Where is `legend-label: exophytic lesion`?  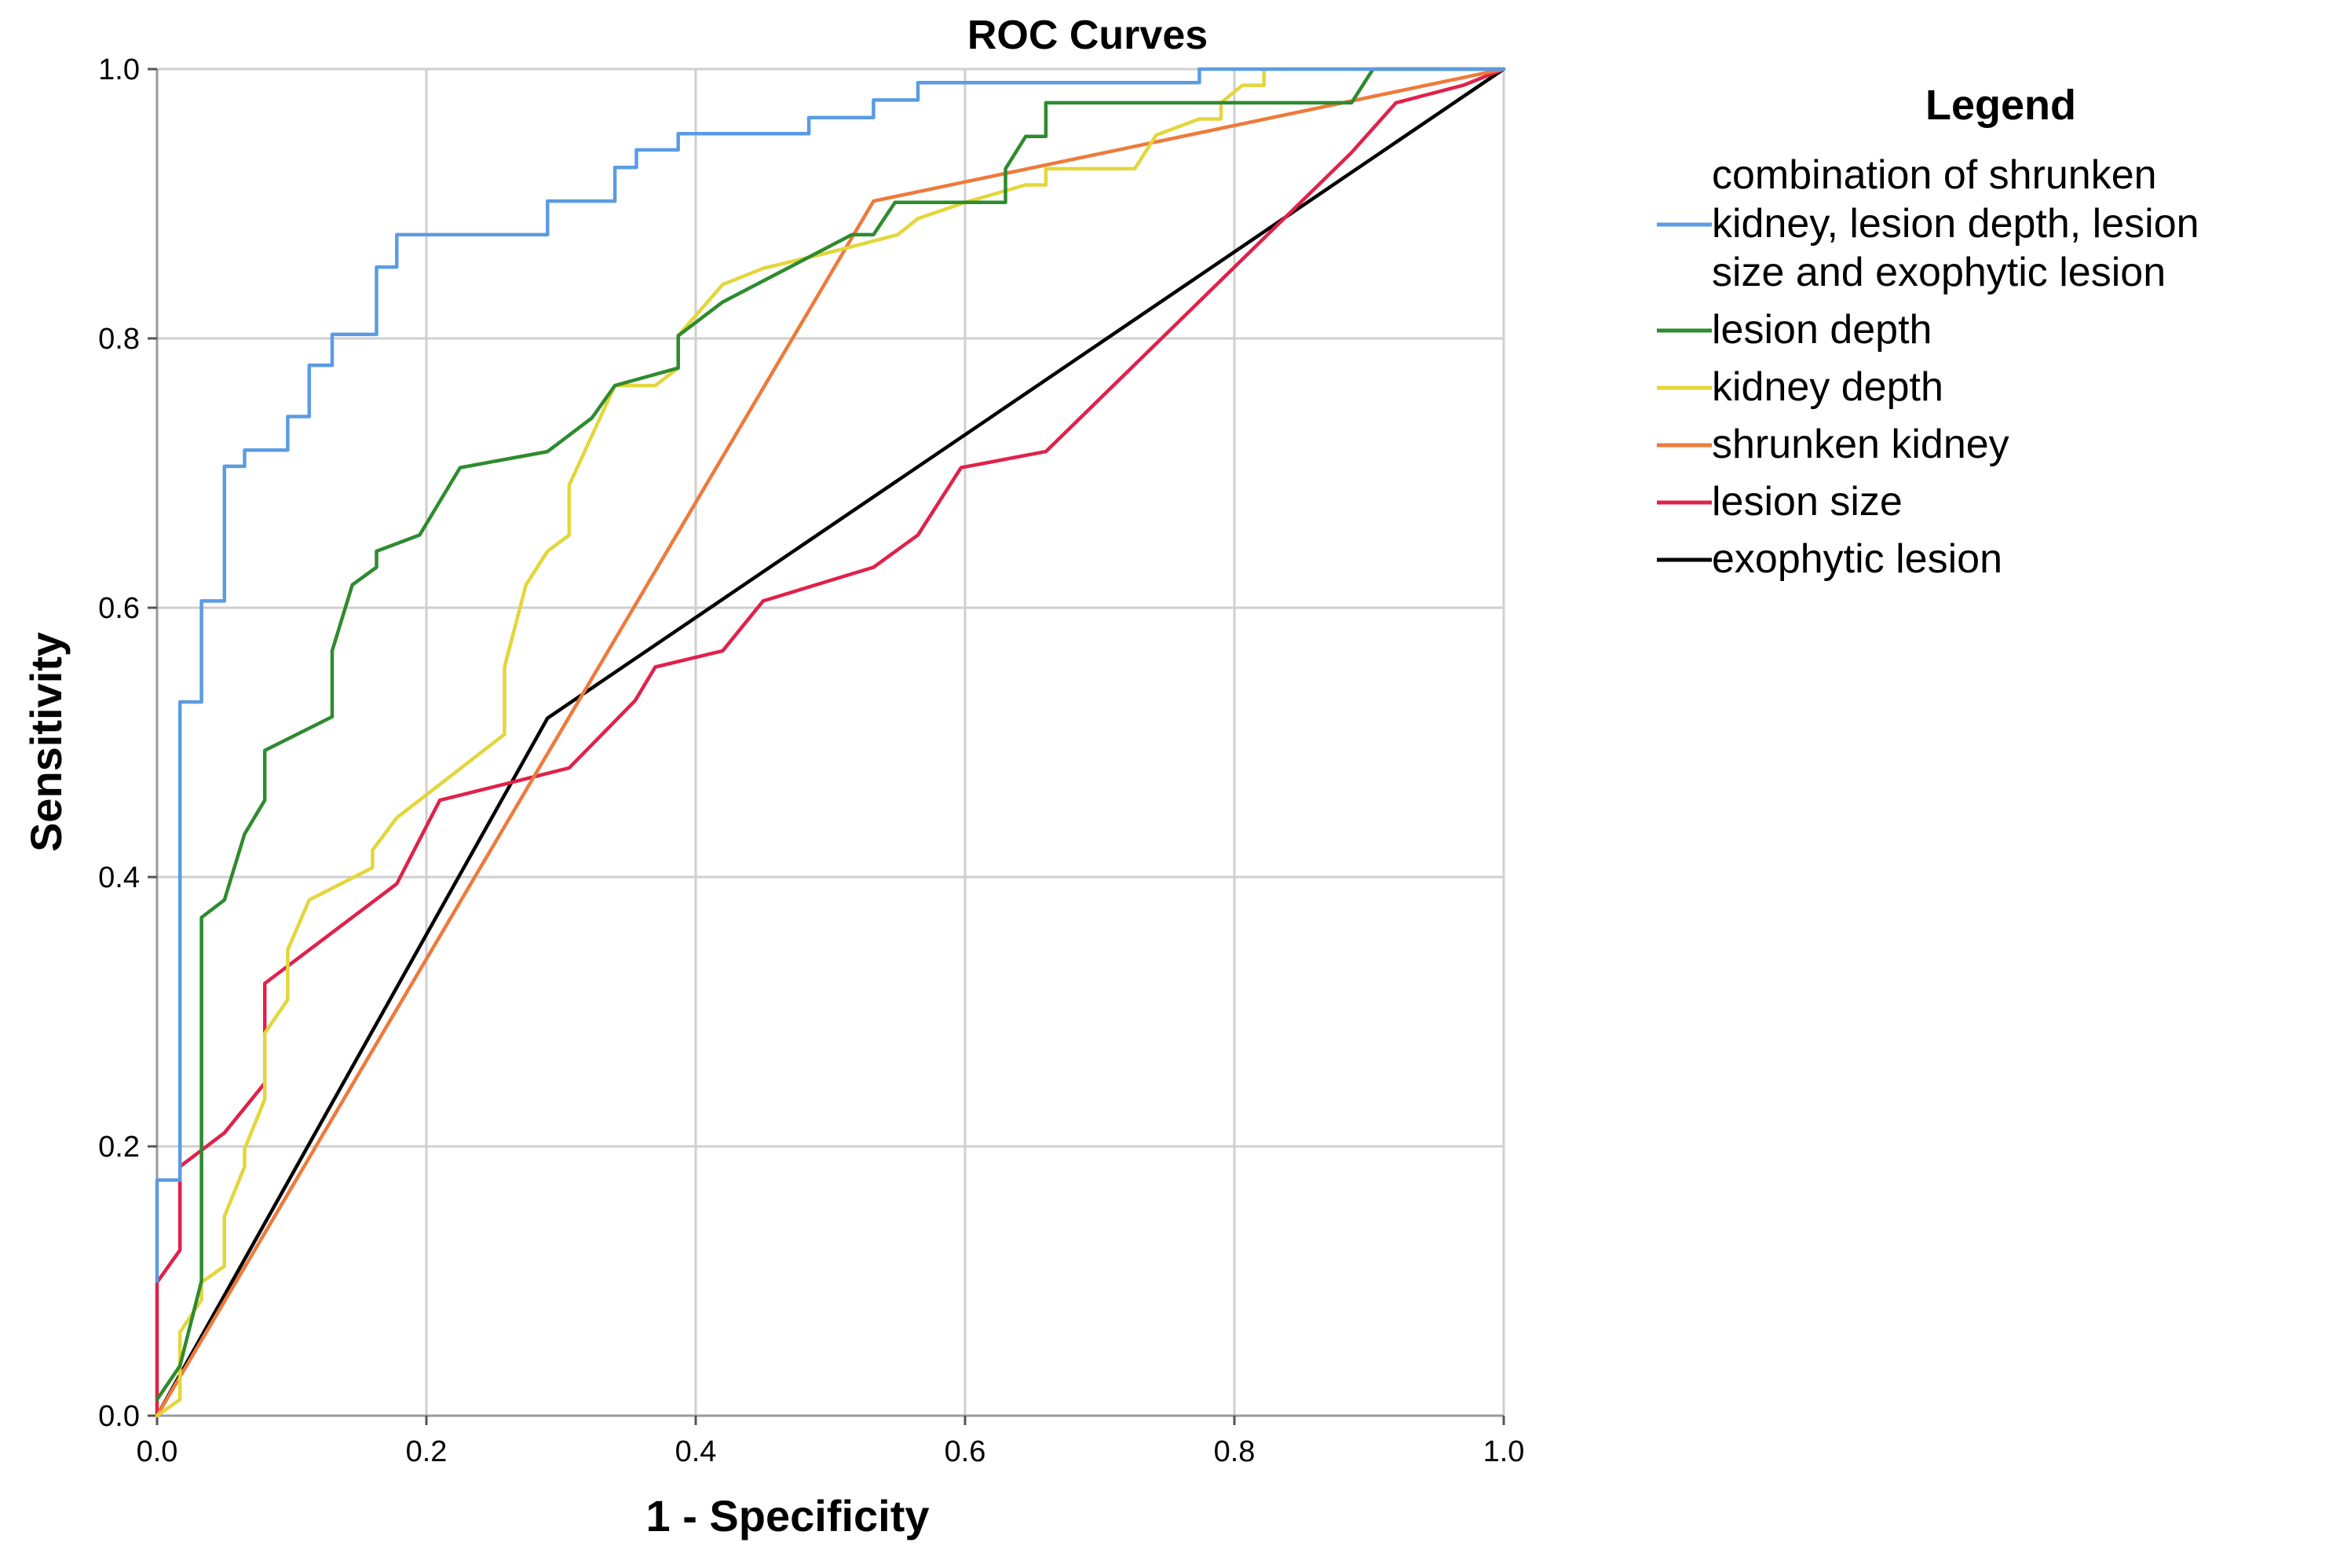
legend-label: exophytic lesion is located at coordinates (1857, 559).